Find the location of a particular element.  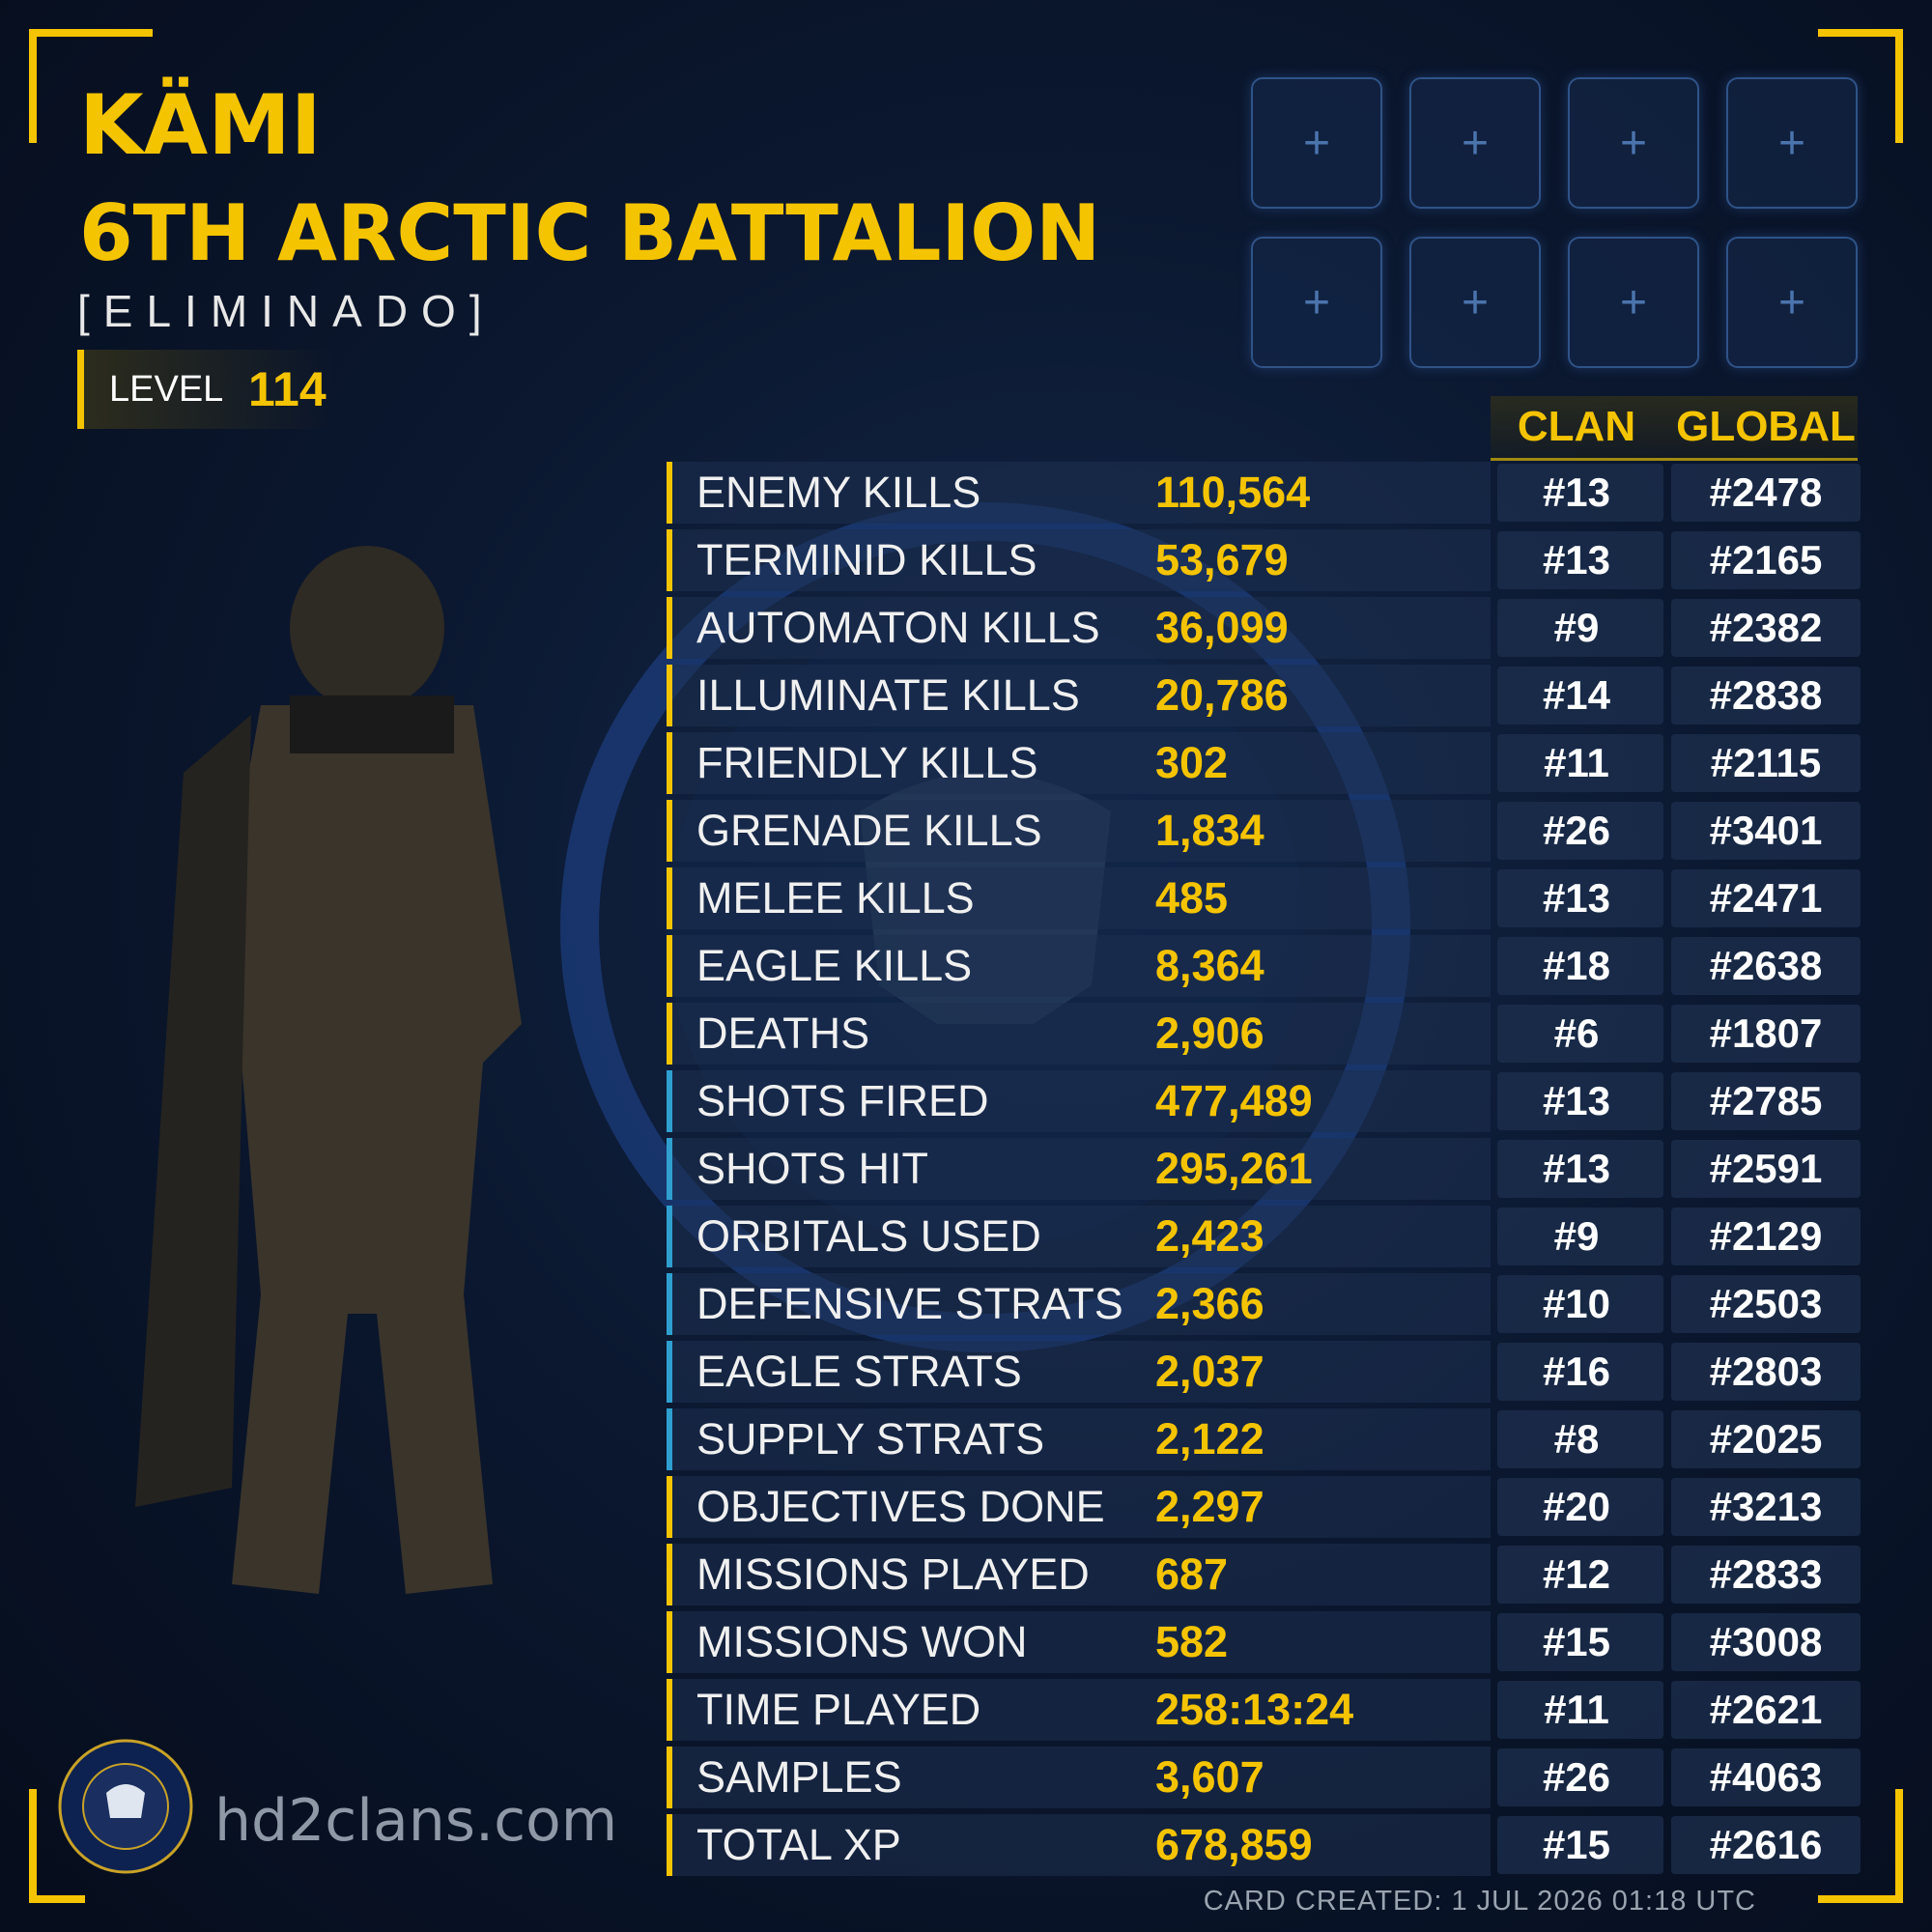

card-created: CARD CREATED: 1 JUL 2026 01:18 UTC is located at coordinates (1479, 1901).